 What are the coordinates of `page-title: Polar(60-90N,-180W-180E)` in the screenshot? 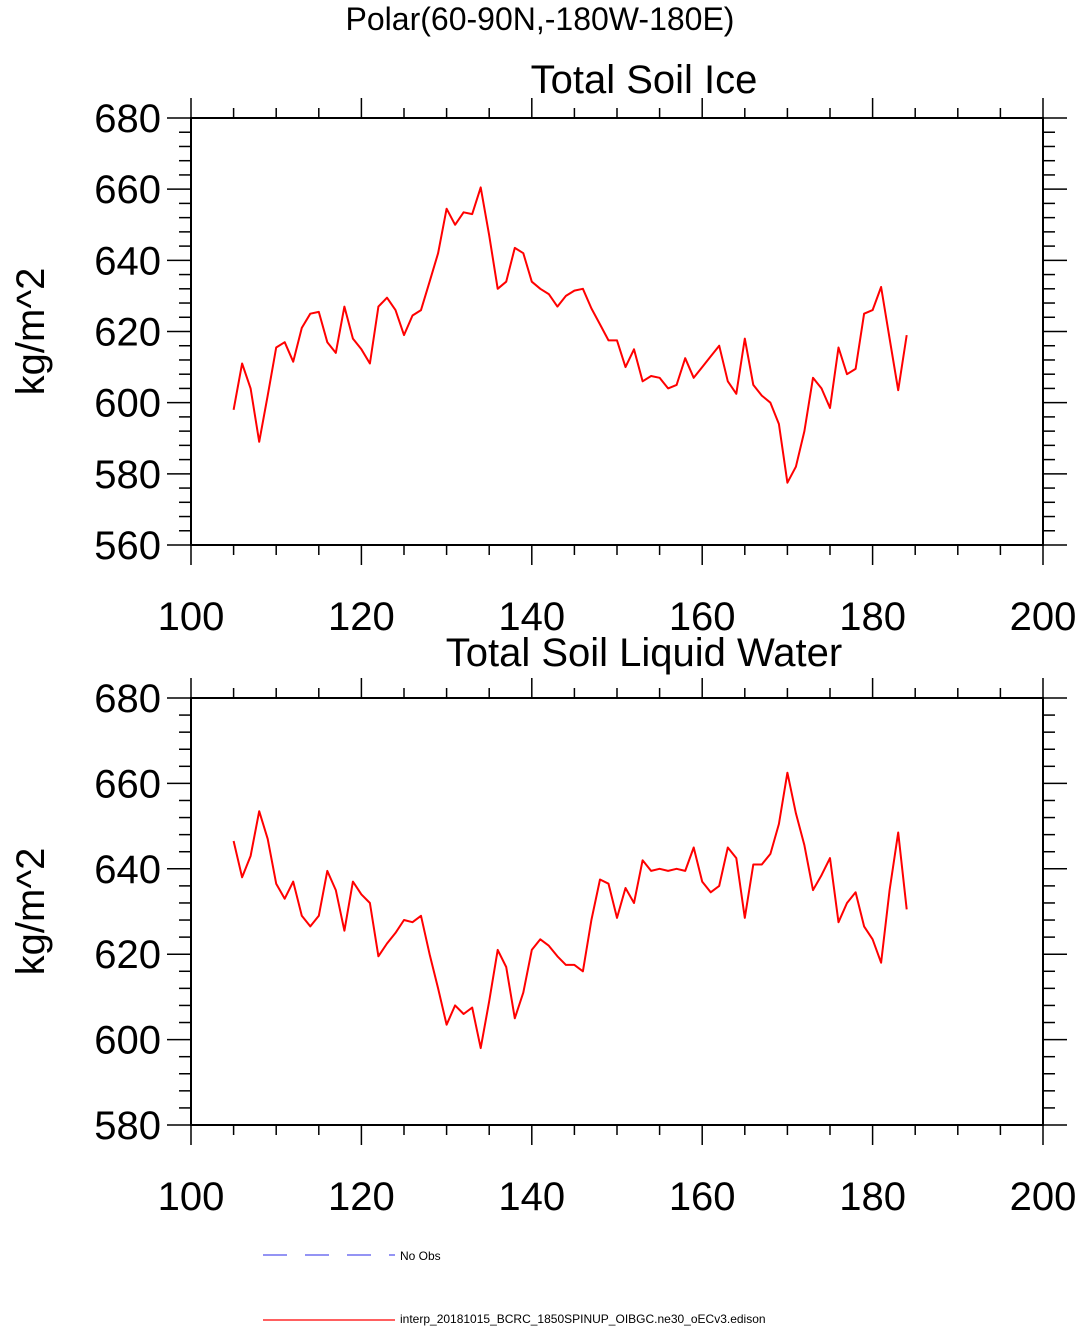 It's located at (540, 19).